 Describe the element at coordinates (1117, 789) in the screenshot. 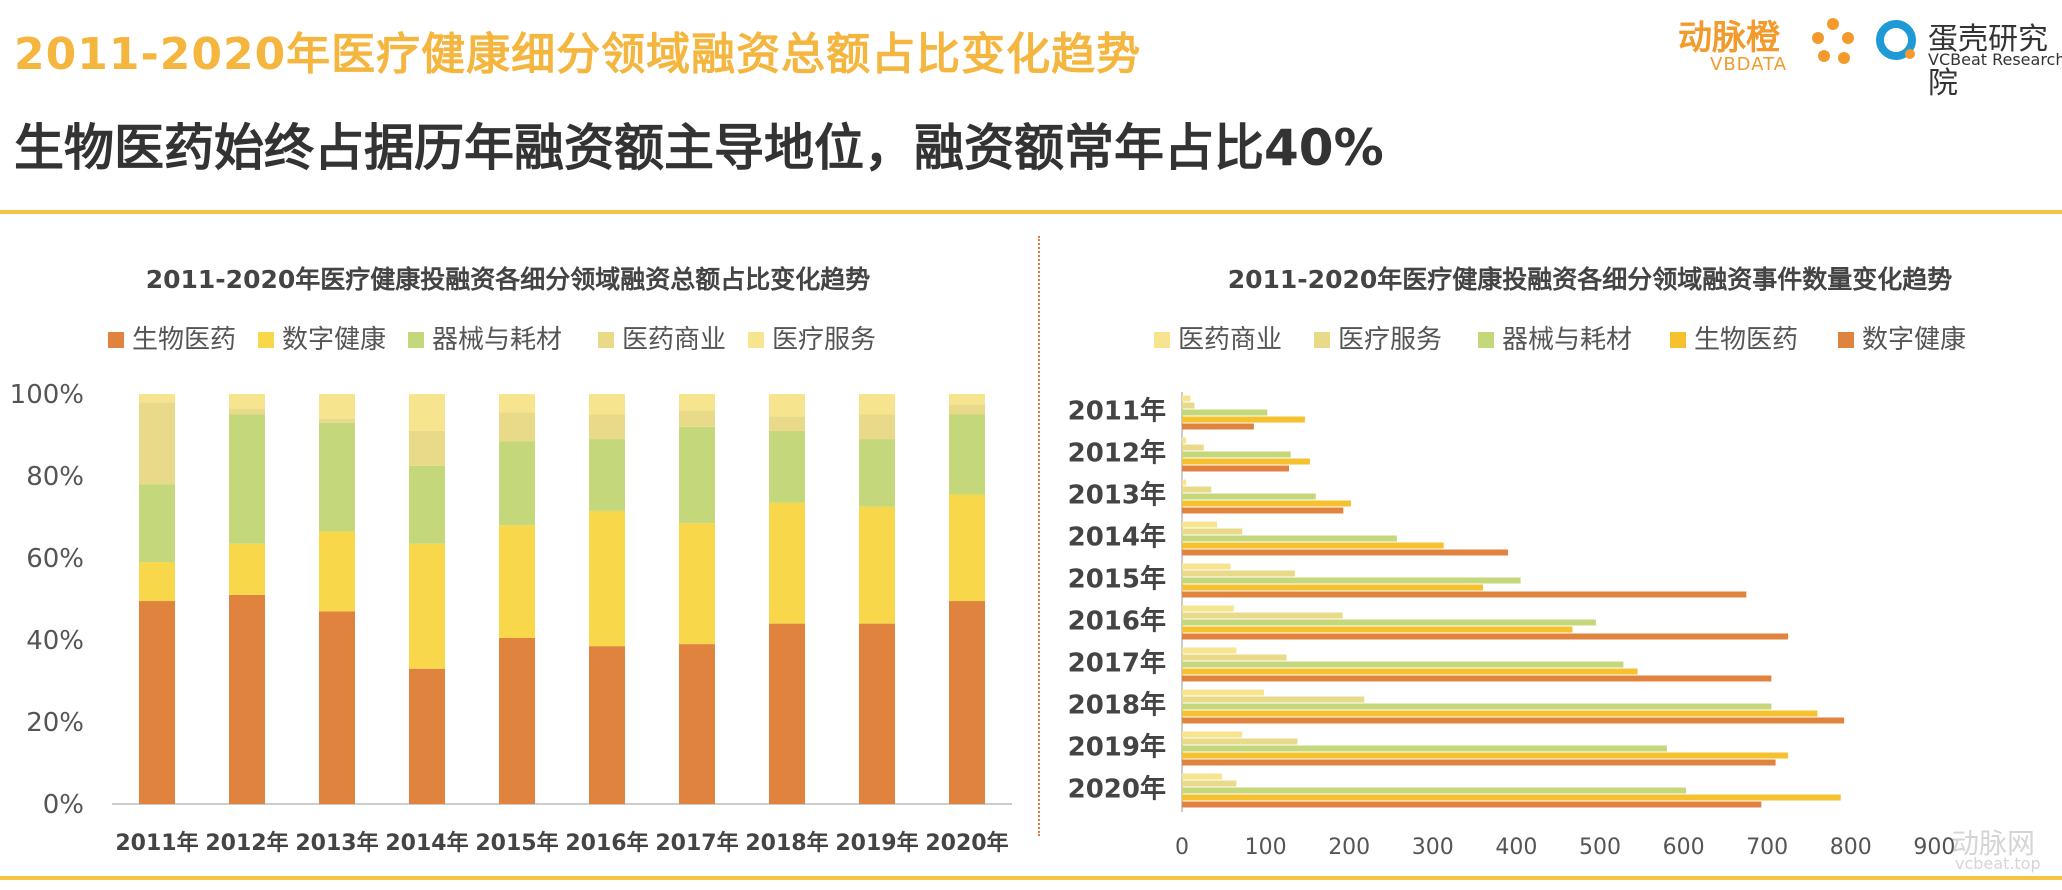

I see `y-tick-label: 2020年` at that location.